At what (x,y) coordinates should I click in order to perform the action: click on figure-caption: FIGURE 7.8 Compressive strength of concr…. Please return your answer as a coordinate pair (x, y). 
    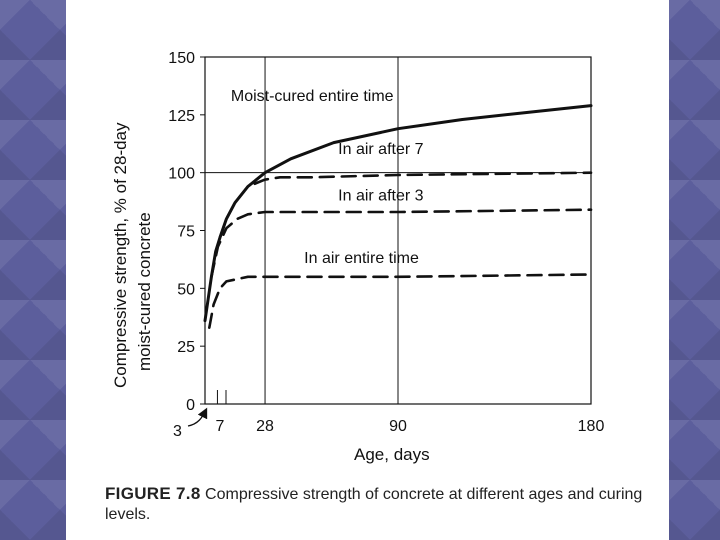
    Looking at the image, I should click on (385, 504).